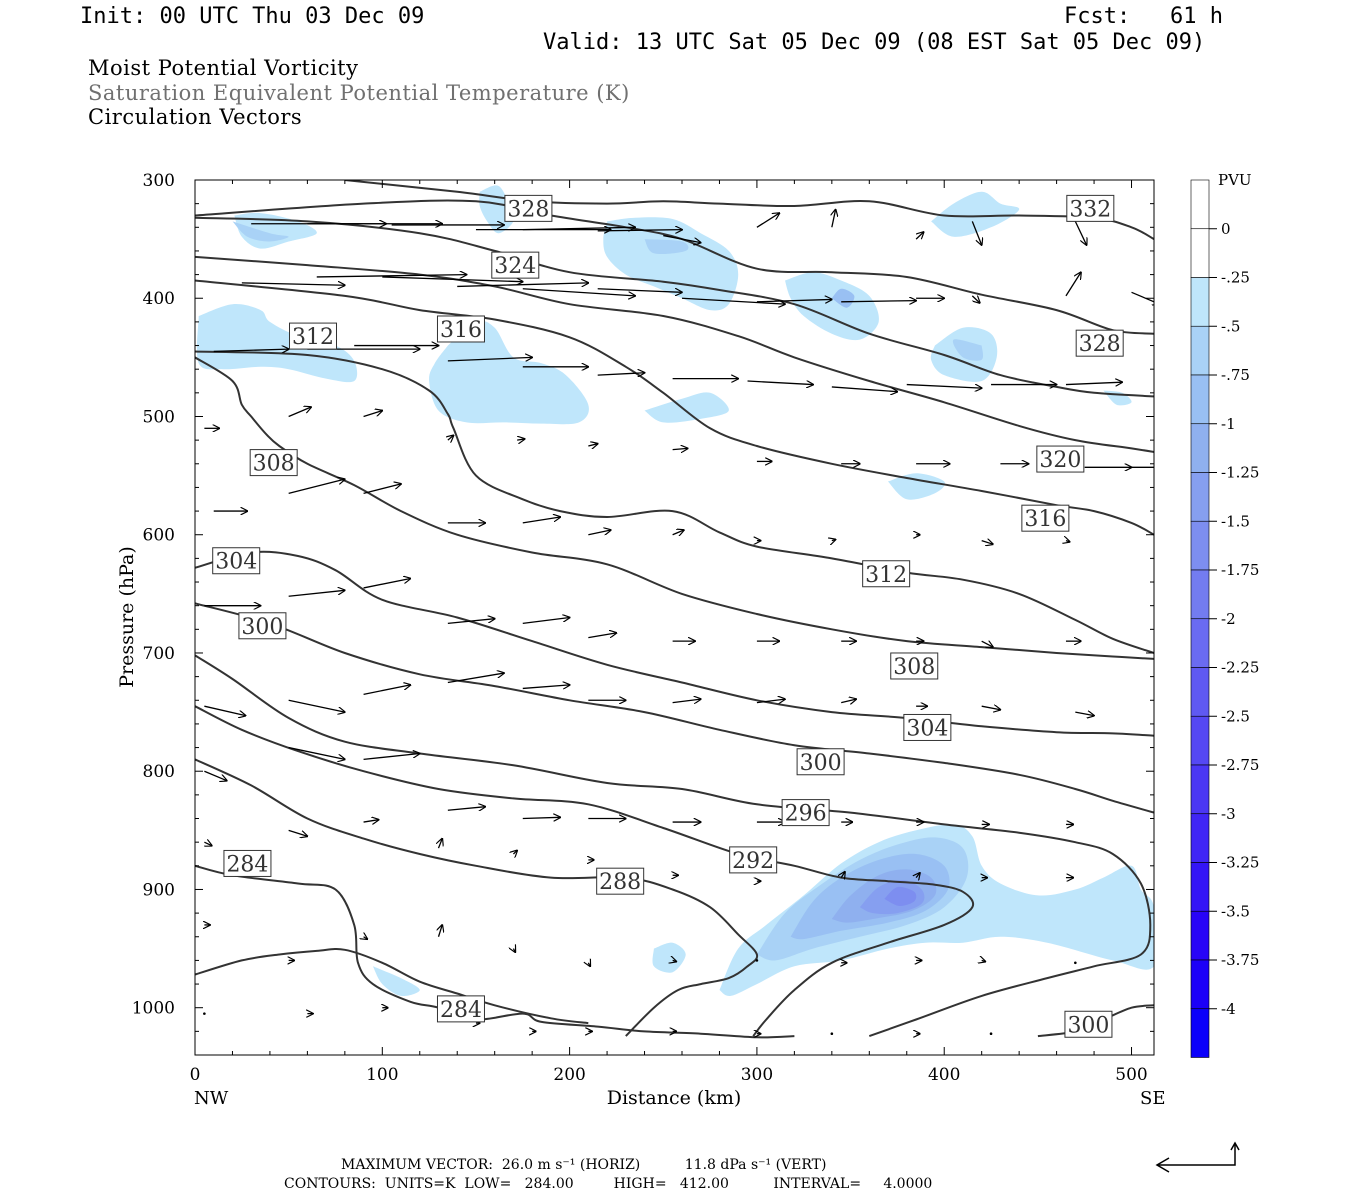  What do you see at coordinates (1235, 521) in the screenshot?
I see `colorbar-label: -1.5` at bounding box center [1235, 521].